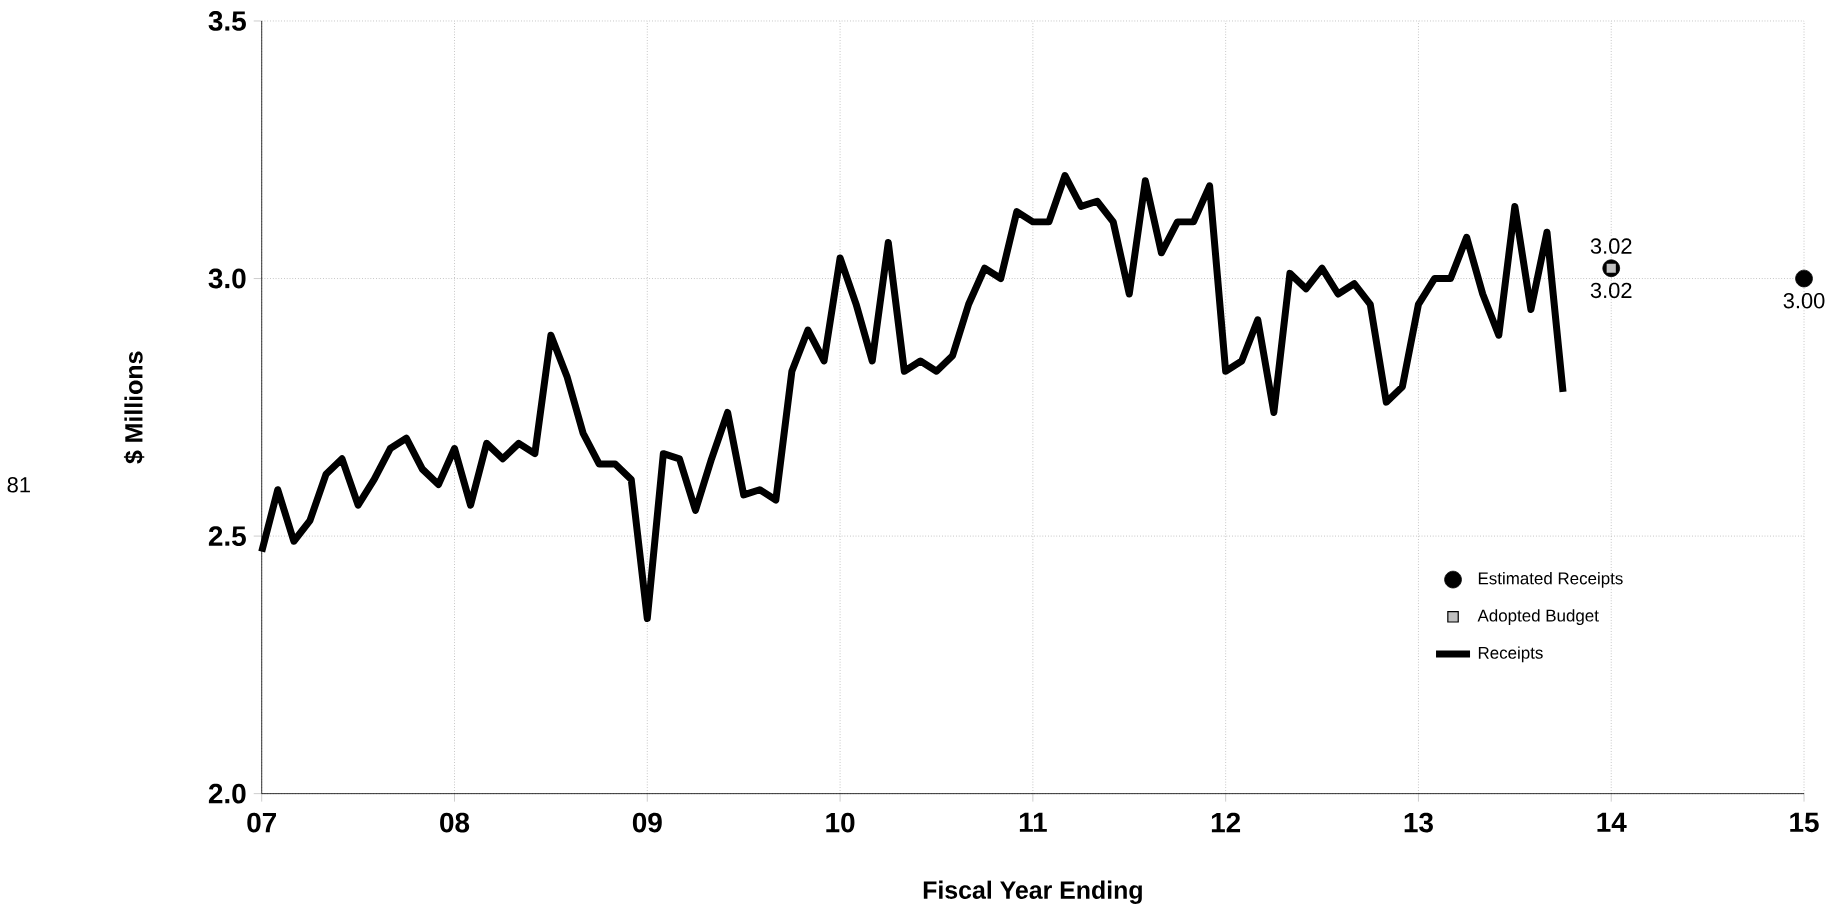 Image resolution: width=1845 pixels, height=917 pixels. I want to click on legend-label: Receipts, so click(1510, 654).